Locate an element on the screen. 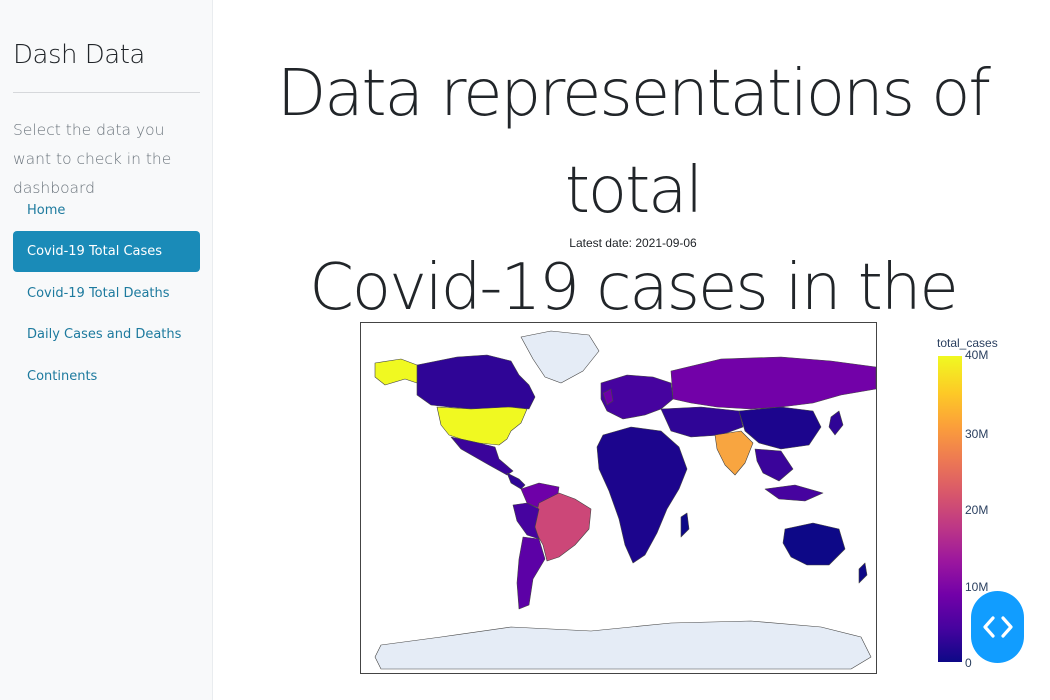  latest-date: Latest date: 2021-09-06 is located at coordinates (633, 243).